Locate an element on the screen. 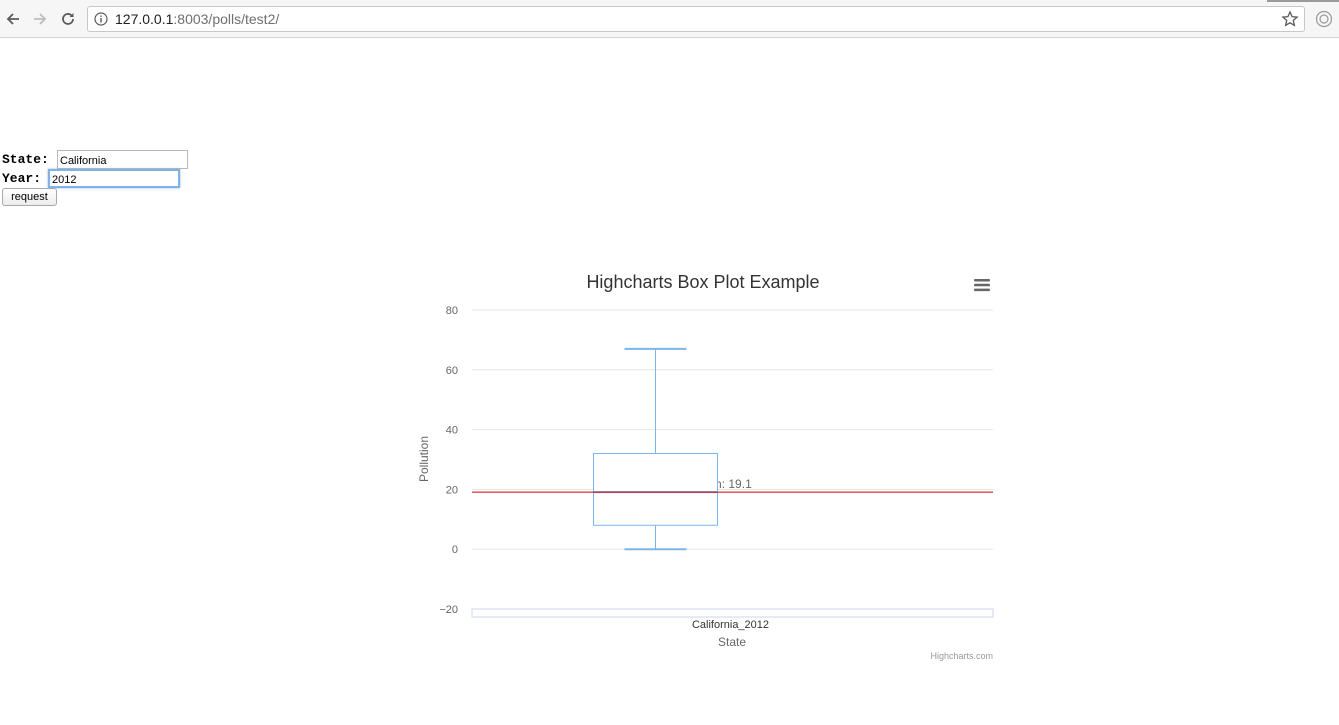  chart-title: Highcharts Box Plot Example is located at coordinates (702, 282).